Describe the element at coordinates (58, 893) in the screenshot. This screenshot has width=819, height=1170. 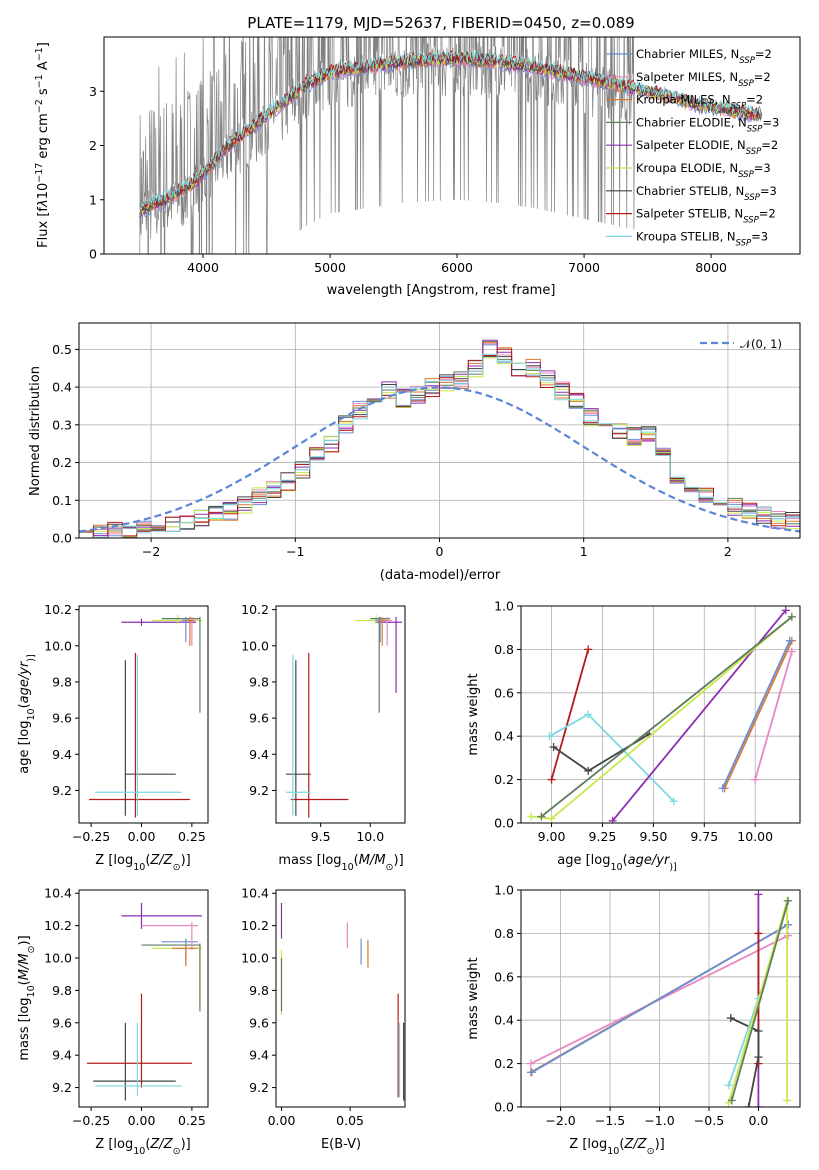
I see `y-tick-label: 10.4` at that location.